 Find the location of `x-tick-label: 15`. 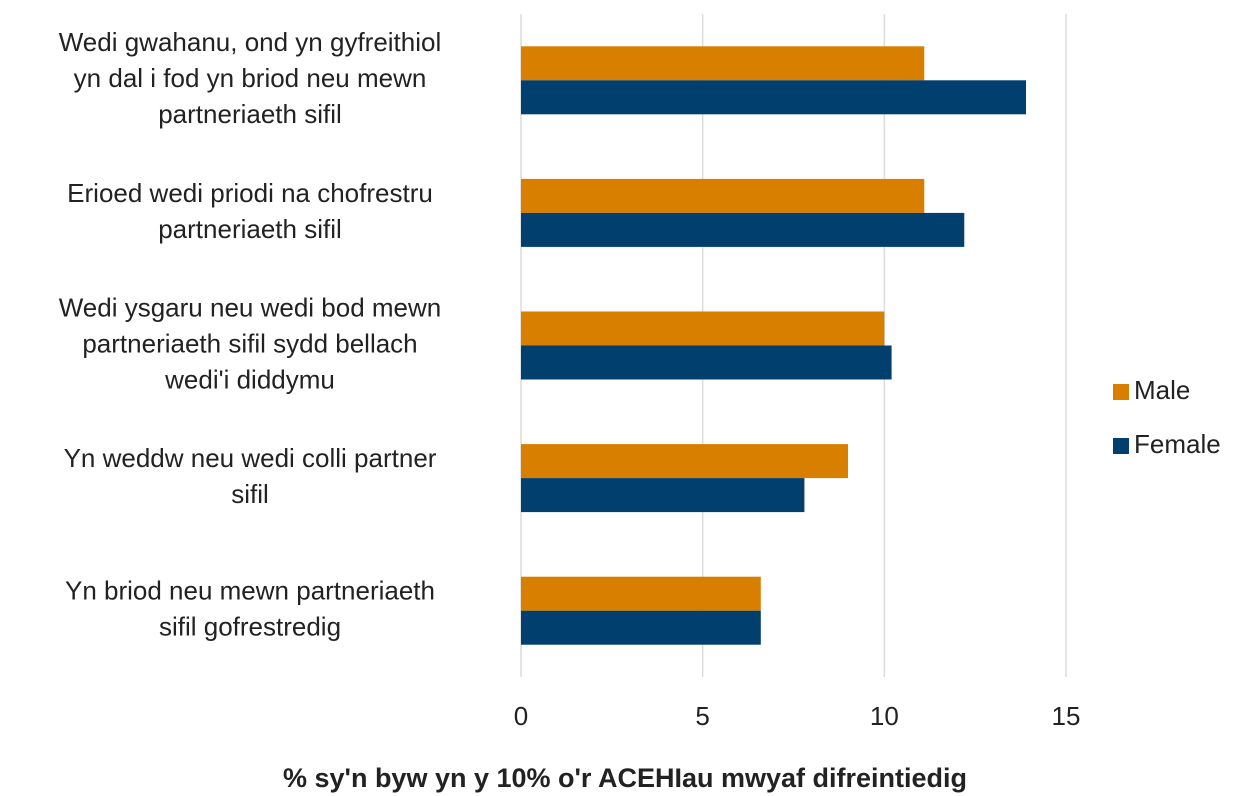

x-tick-label: 15 is located at coordinates (1066, 716).